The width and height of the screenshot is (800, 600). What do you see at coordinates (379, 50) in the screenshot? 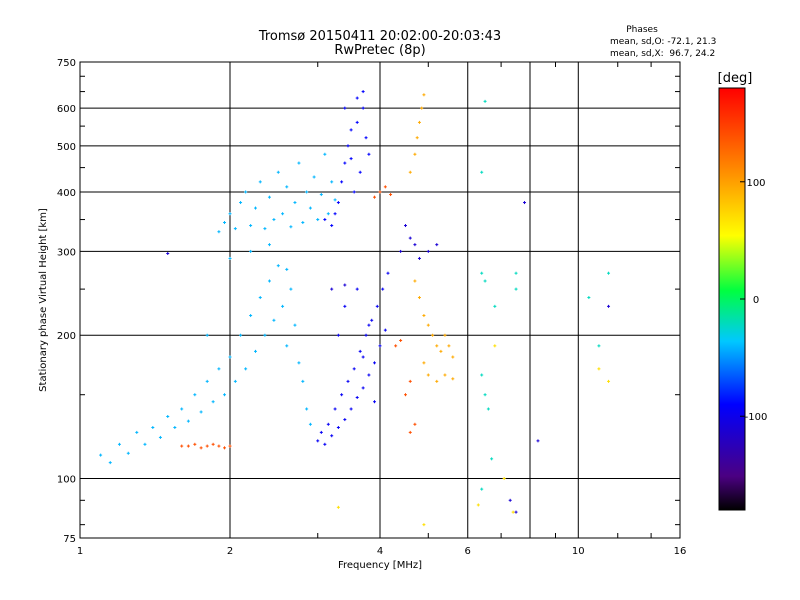
I see `chart-subtitle: RwPretec (8p)` at bounding box center [379, 50].